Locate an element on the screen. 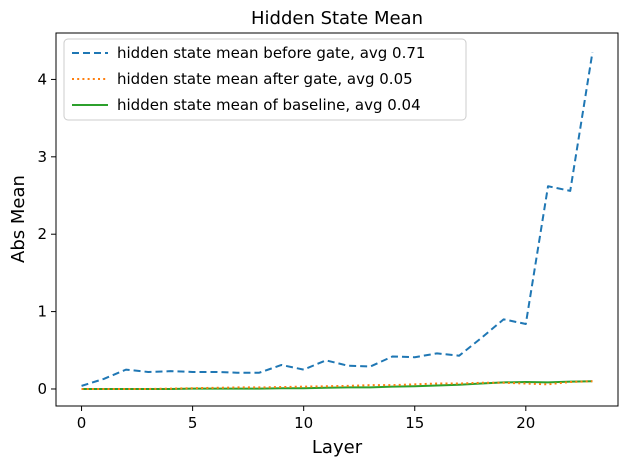  legend-box is located at coordinates (265, 79).